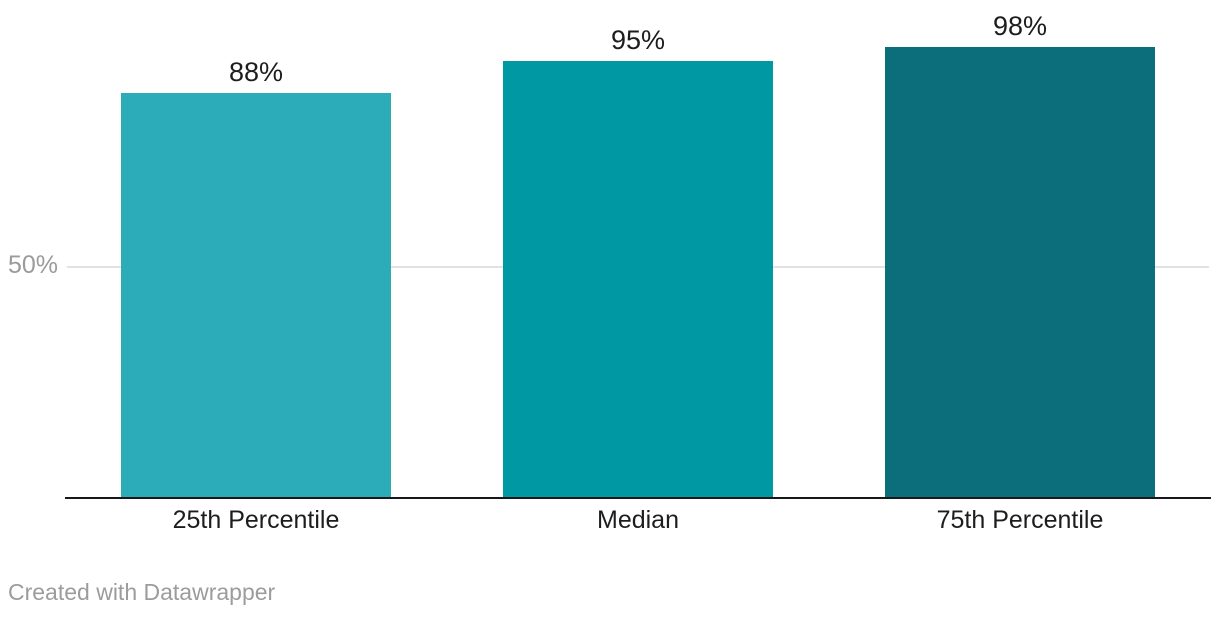 The height and width of the screenshot is (618, 1220). Describe the element at coordinates (256, 520) in the screenshot. I see `category-label-25th-percentile: 25th Percentile` at that location.